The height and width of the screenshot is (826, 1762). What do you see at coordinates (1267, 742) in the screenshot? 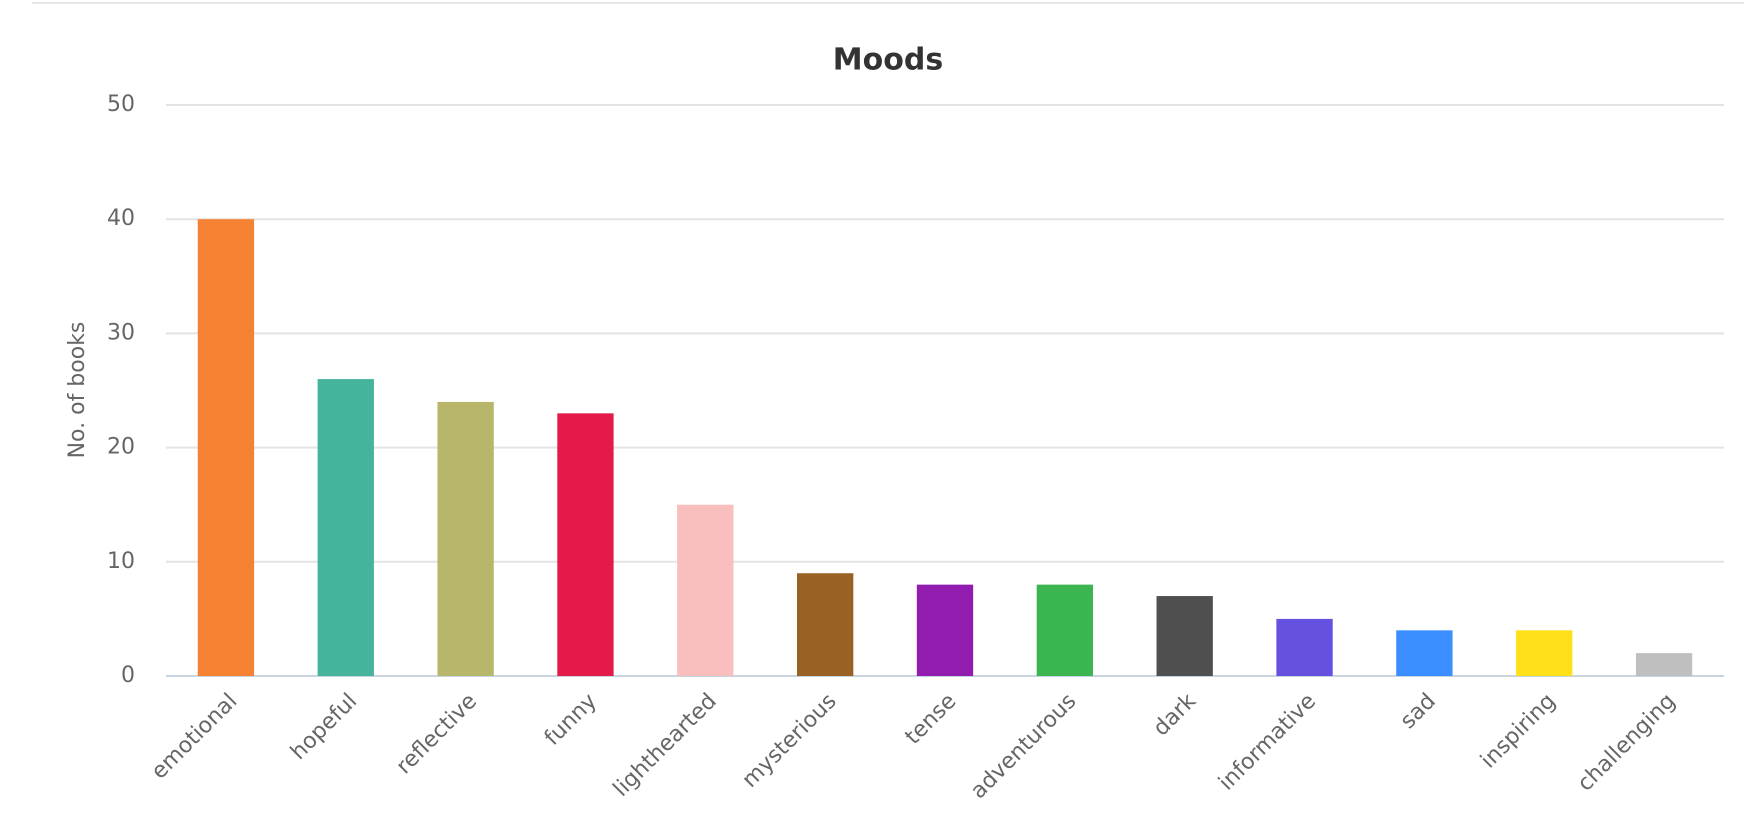
I see `x-tick-label: informative` at bounding box center [1267, 742].